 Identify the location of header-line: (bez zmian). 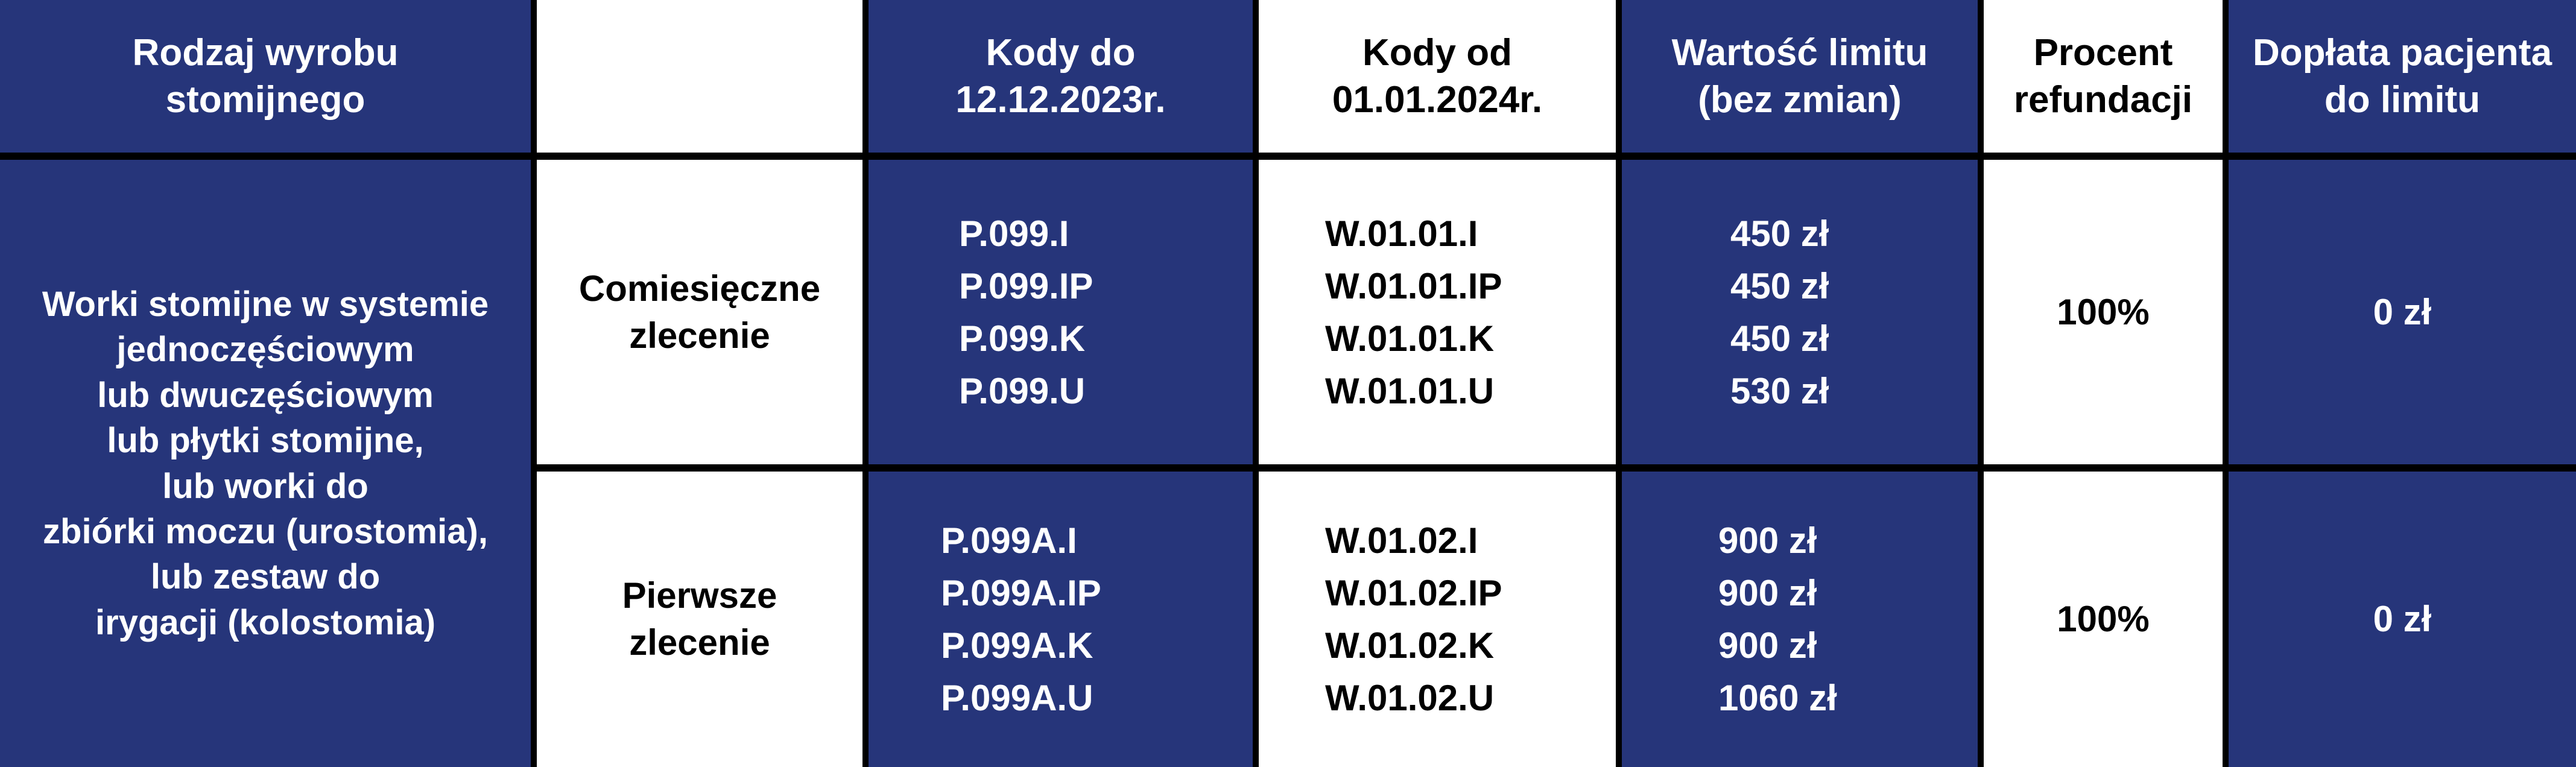
(1800, 99).